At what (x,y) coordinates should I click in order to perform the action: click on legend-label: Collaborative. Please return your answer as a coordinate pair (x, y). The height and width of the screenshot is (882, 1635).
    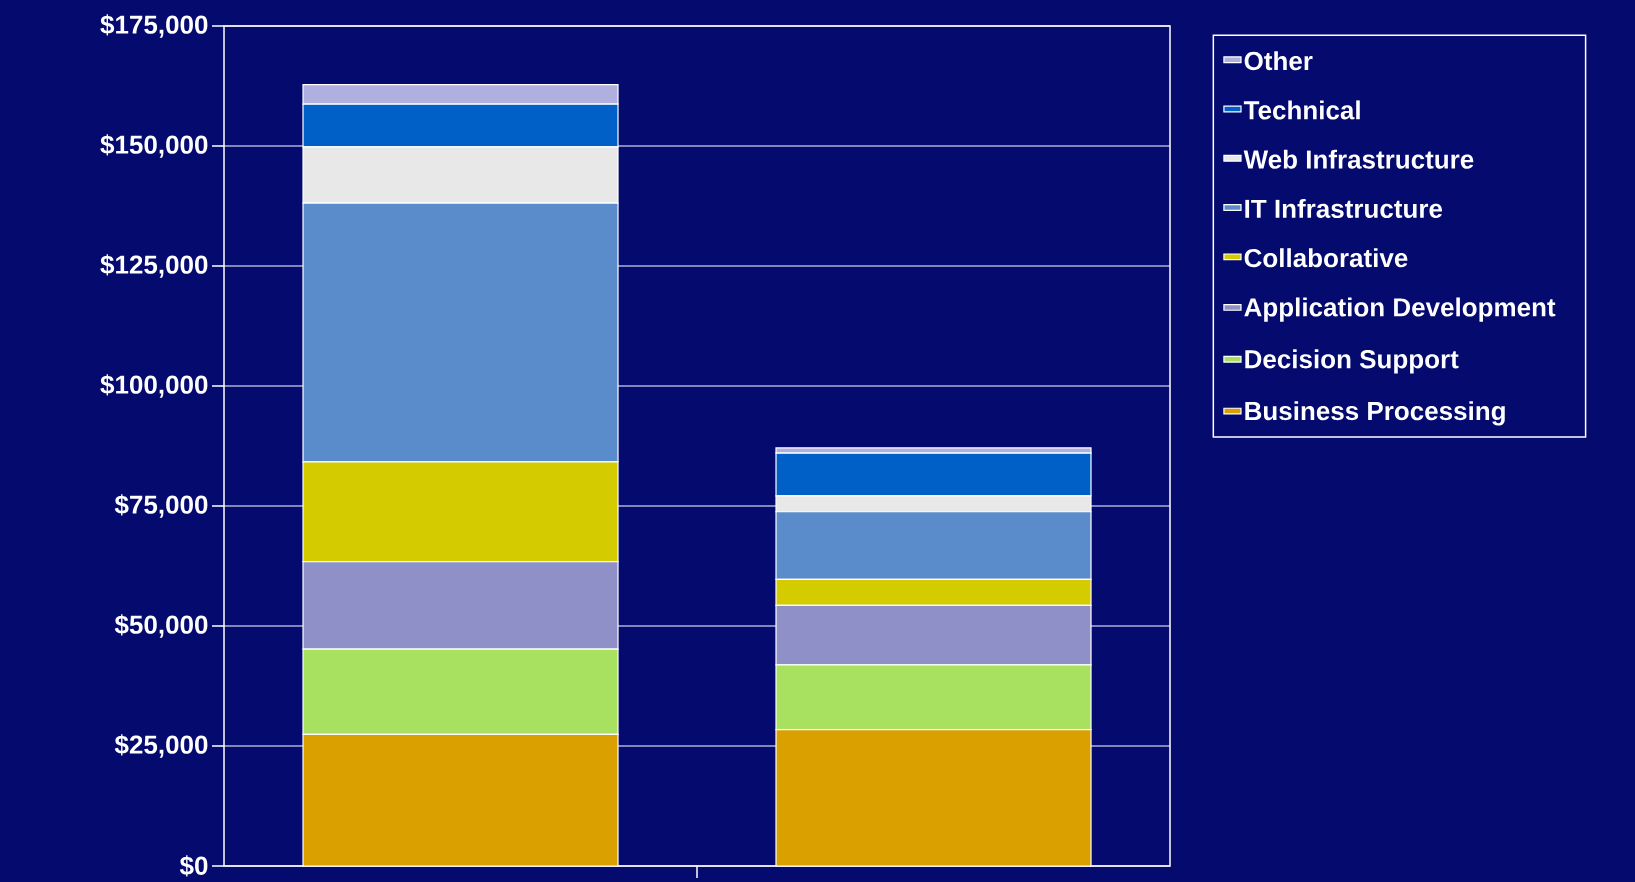
    Looking at the image, I should click on (1326, 258).